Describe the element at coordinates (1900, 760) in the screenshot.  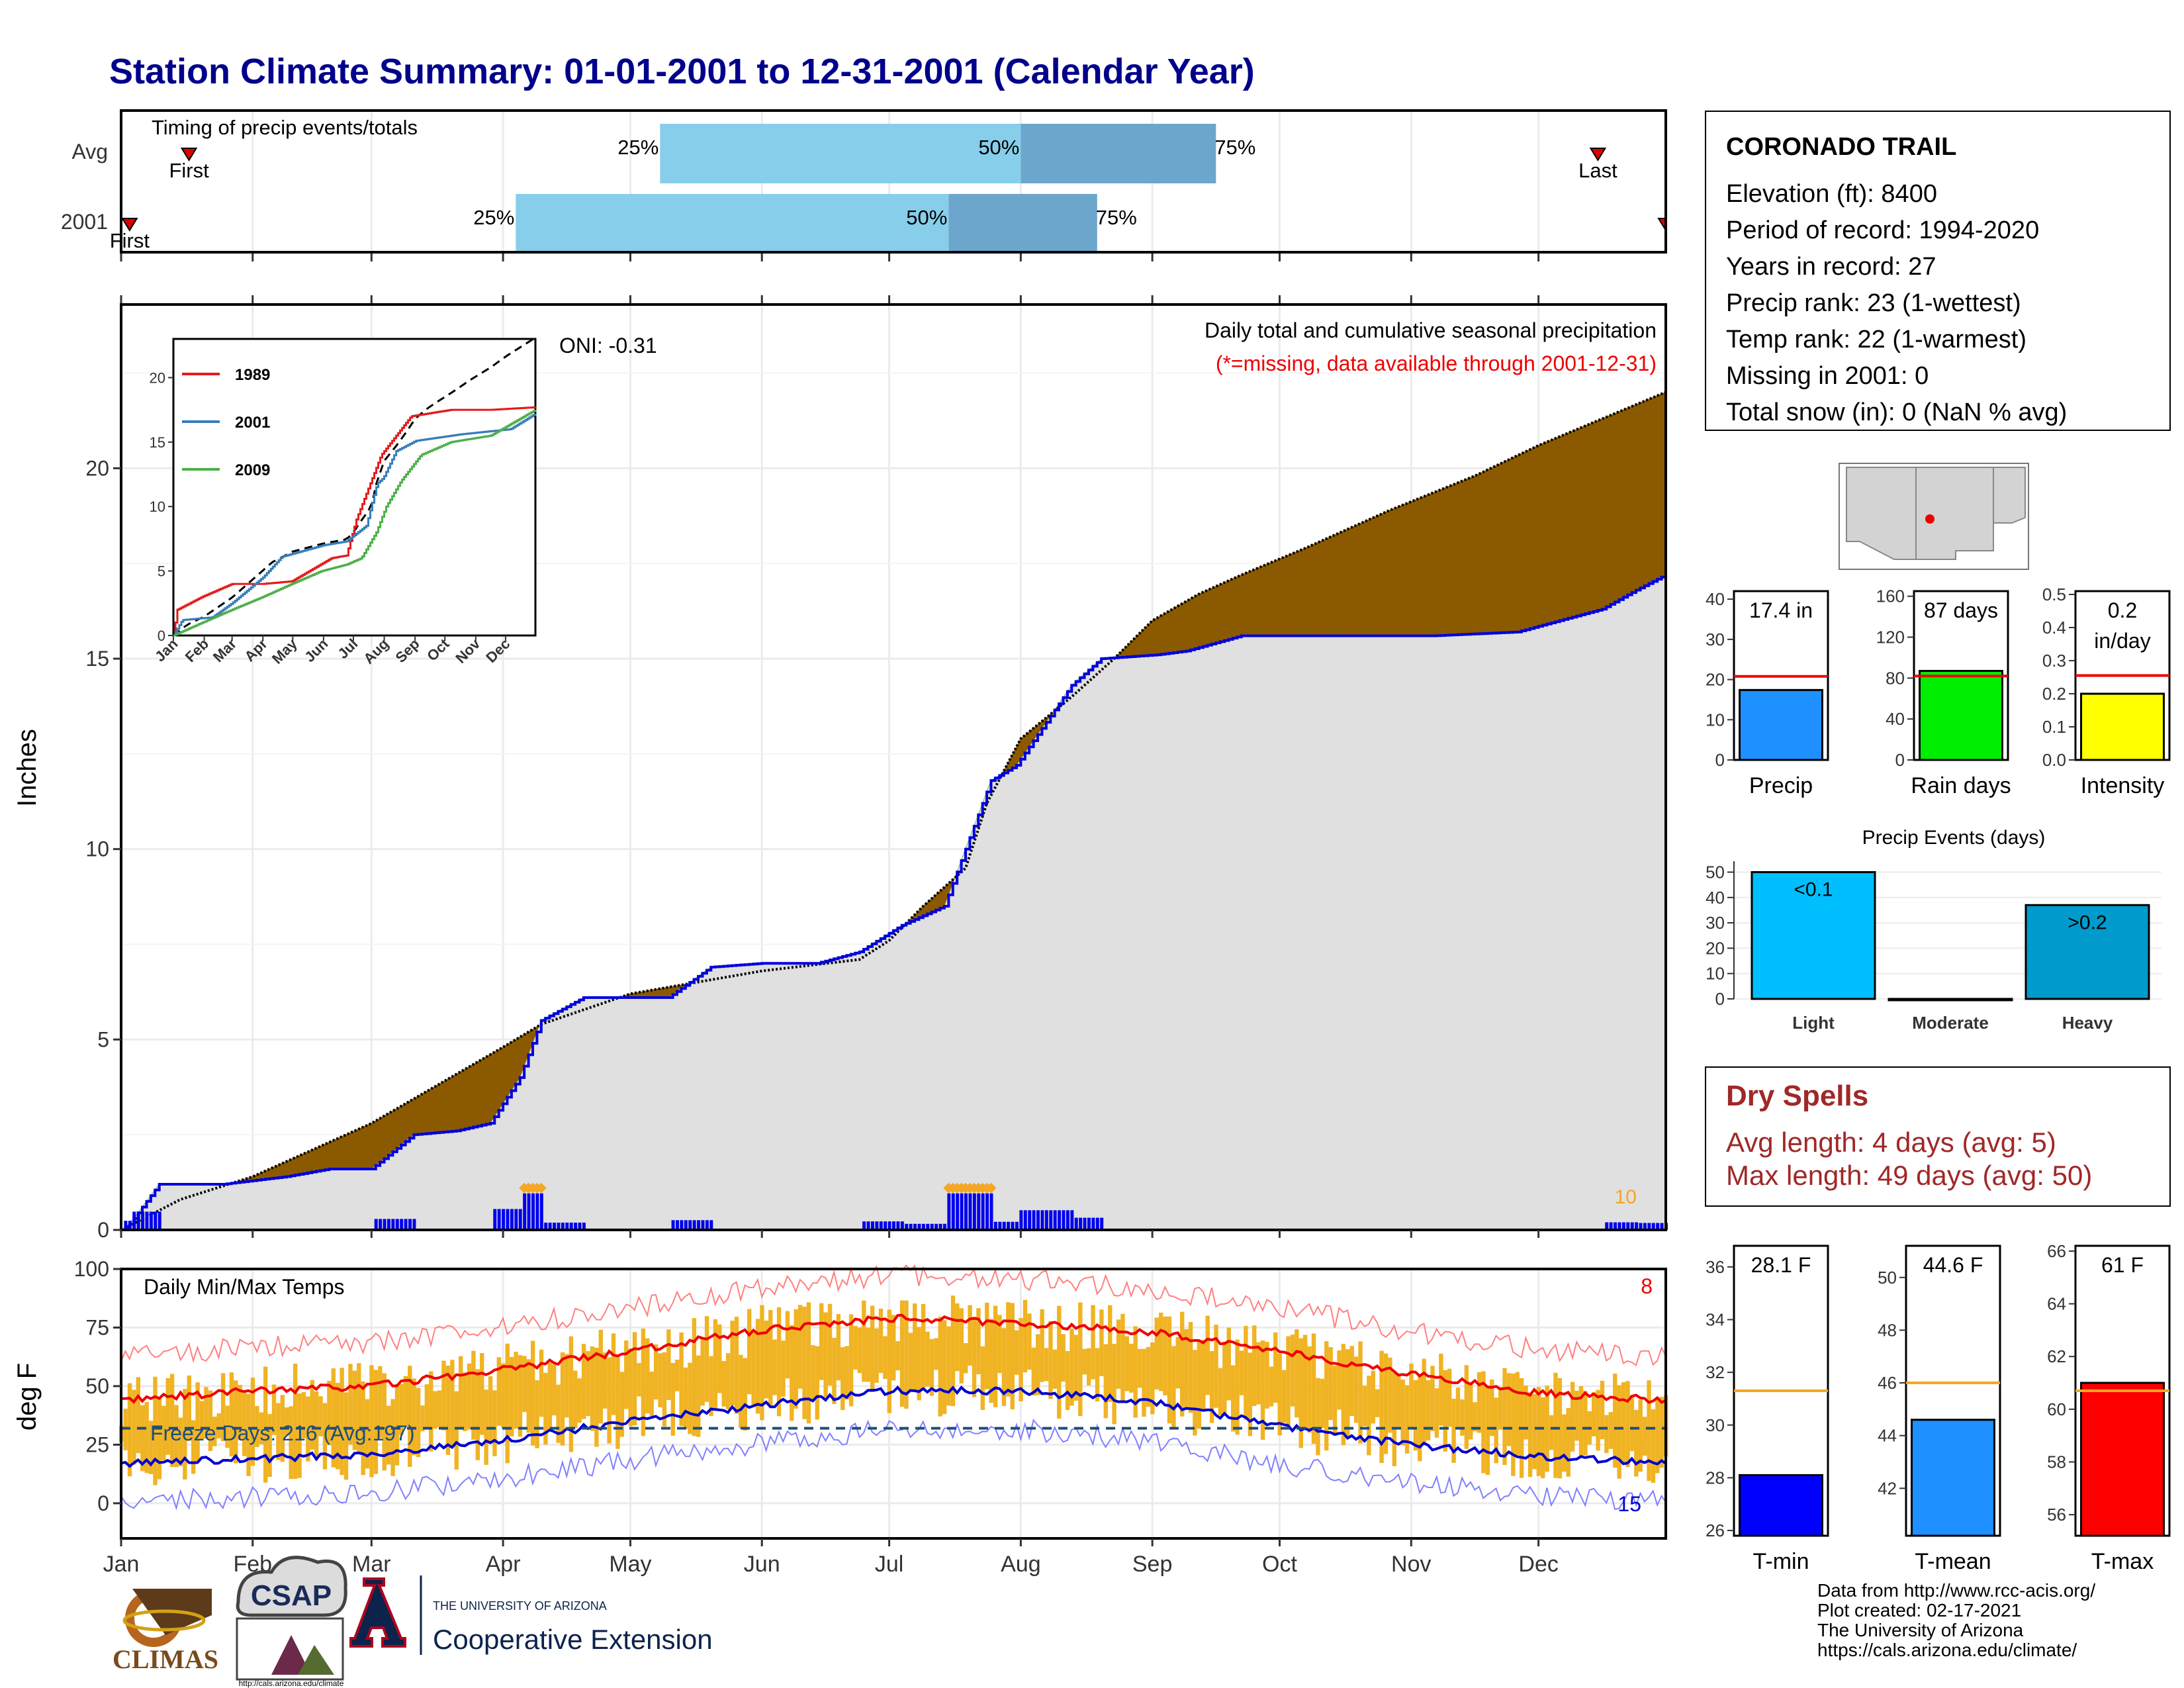
I see `rain-days-tick-label: 0` at that location.